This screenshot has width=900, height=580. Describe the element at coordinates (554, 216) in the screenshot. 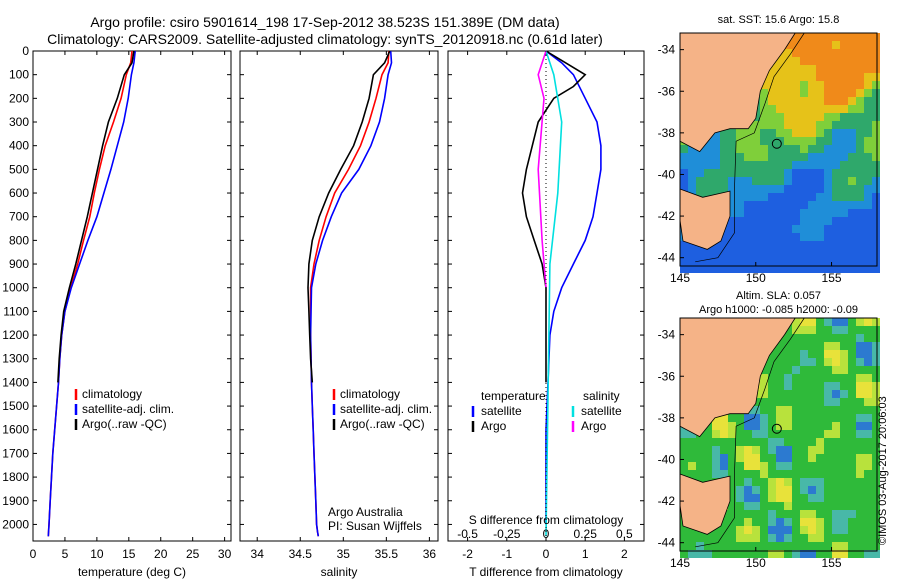

I see `series-line-argo` at that location.